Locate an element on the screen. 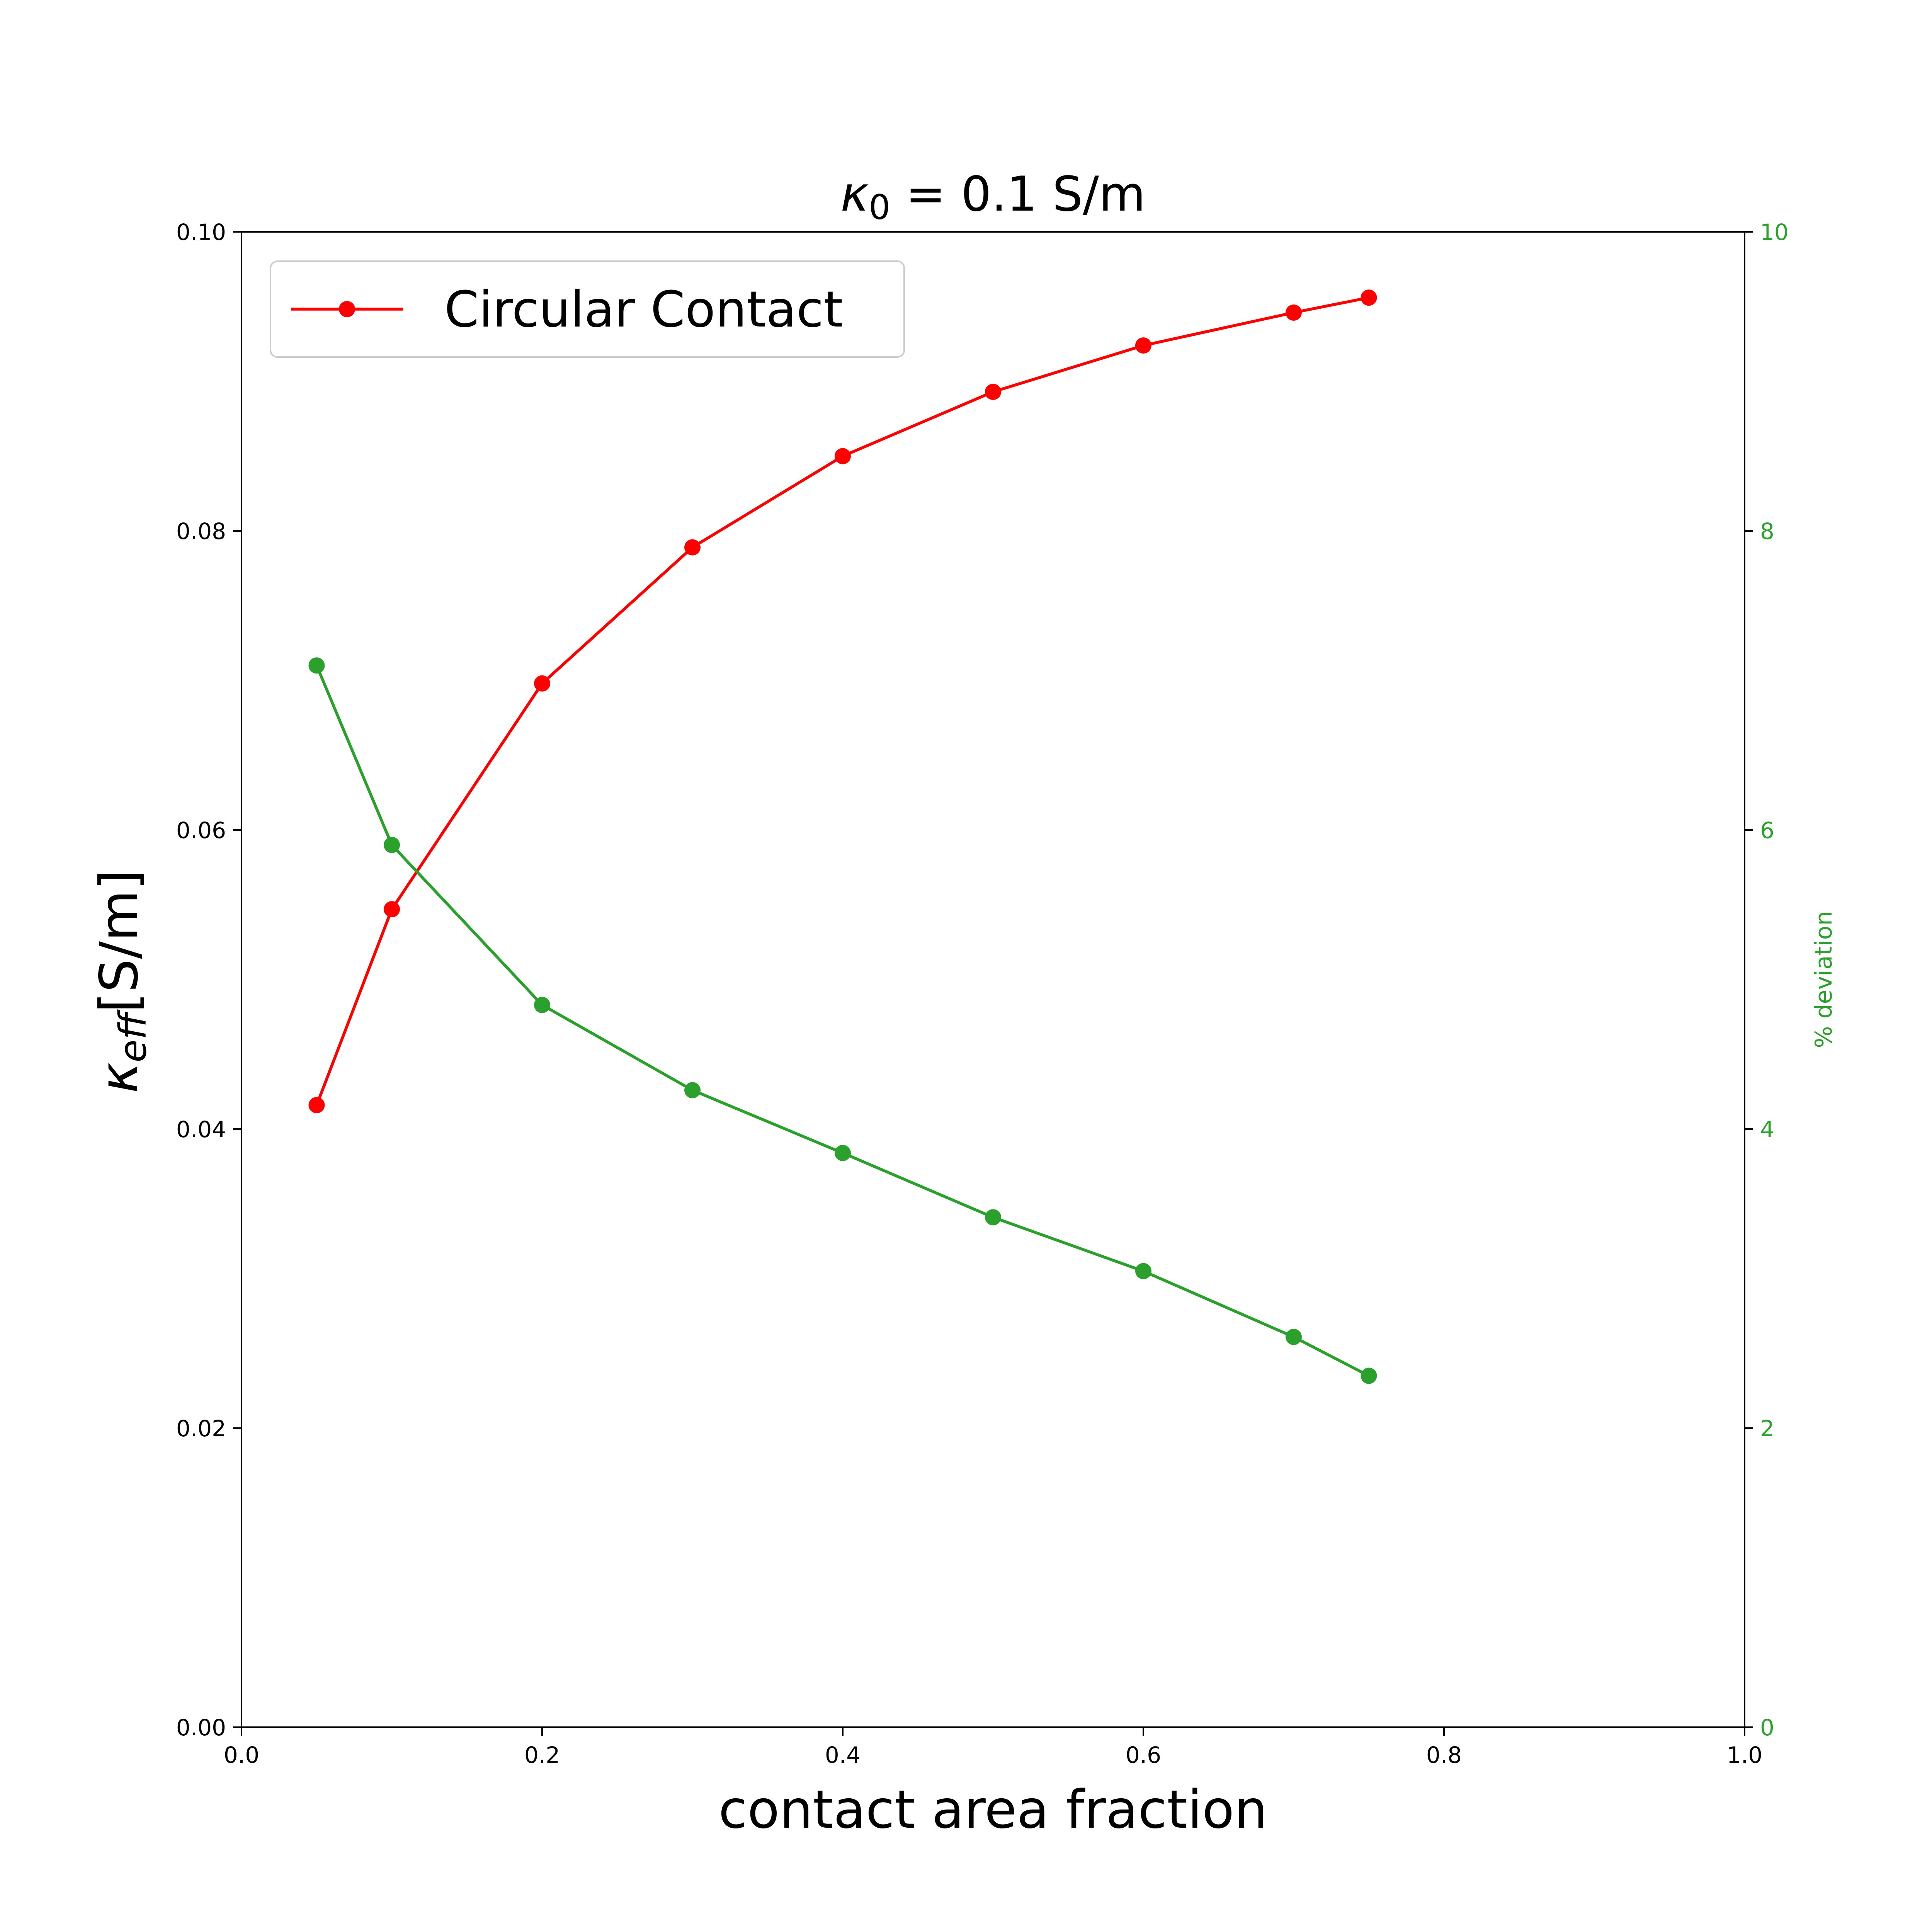  x-axis-ticks: 0.0 0.2 0.4 0.6 0.8 1.0 is located at coordinates (993, 1747).